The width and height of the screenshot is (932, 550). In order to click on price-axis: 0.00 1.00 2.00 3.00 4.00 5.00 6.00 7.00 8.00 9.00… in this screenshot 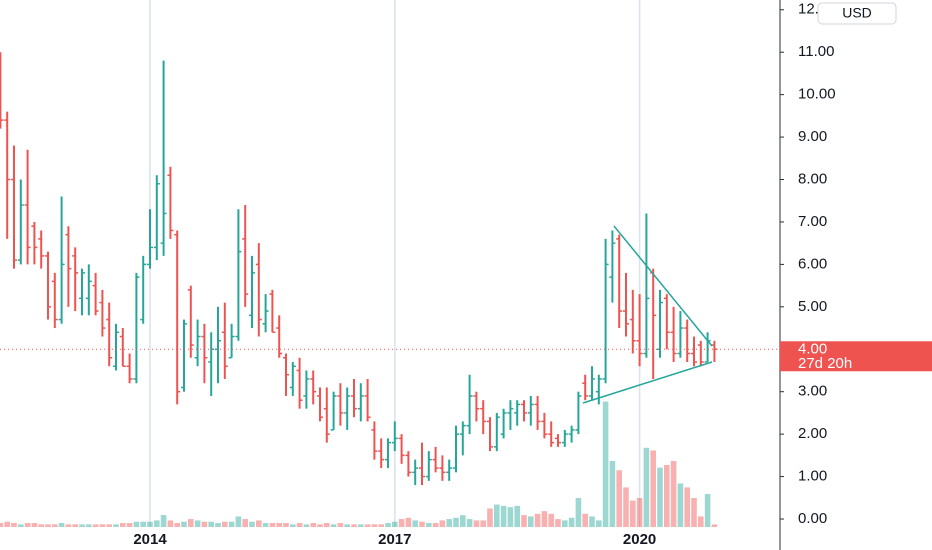, I will do `click(808, 264)`.